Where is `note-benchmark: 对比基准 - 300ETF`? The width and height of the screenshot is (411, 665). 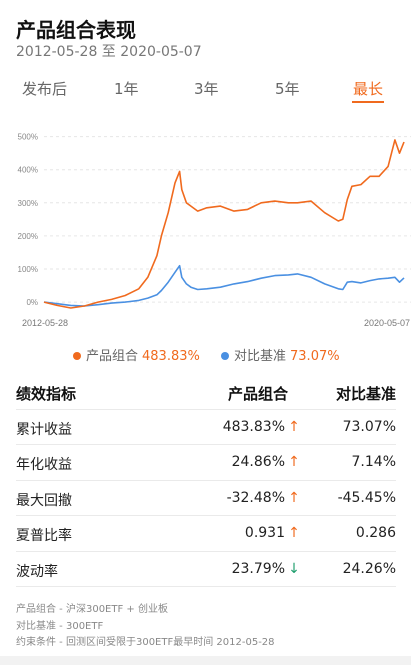 note-benchmark: 对比基准 - 300ETF is located at coordinates (60, 626).